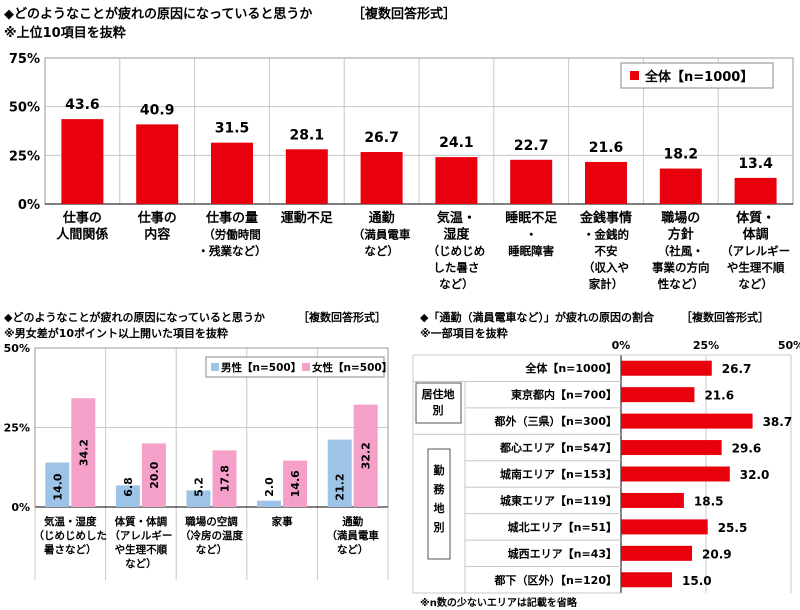 The image size is (800, 610). What do you see at coordinates (307, 218) in the screenshot?
I see `chart1-category-label: 運動不足` at bounding box center [307, 218].